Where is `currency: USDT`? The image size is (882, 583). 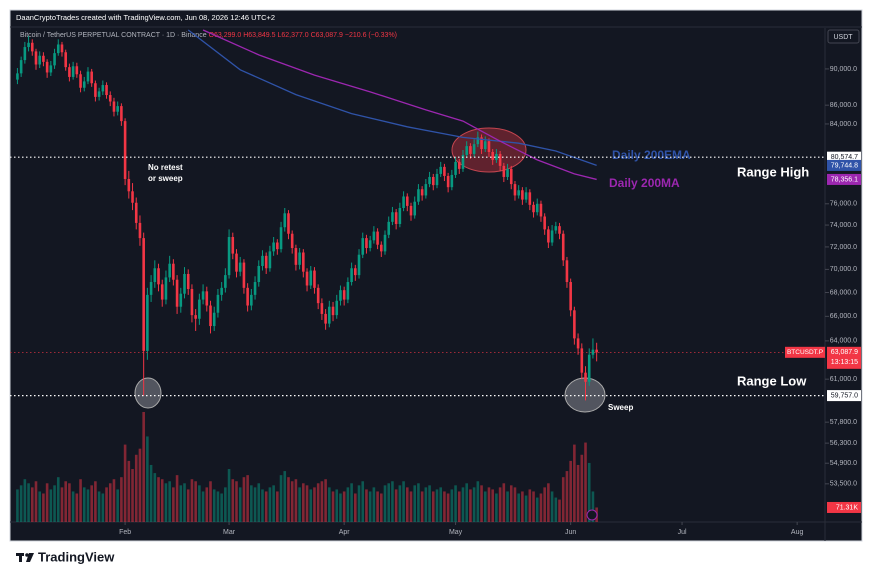 currency: USDT is located at coordinates (843, 37).